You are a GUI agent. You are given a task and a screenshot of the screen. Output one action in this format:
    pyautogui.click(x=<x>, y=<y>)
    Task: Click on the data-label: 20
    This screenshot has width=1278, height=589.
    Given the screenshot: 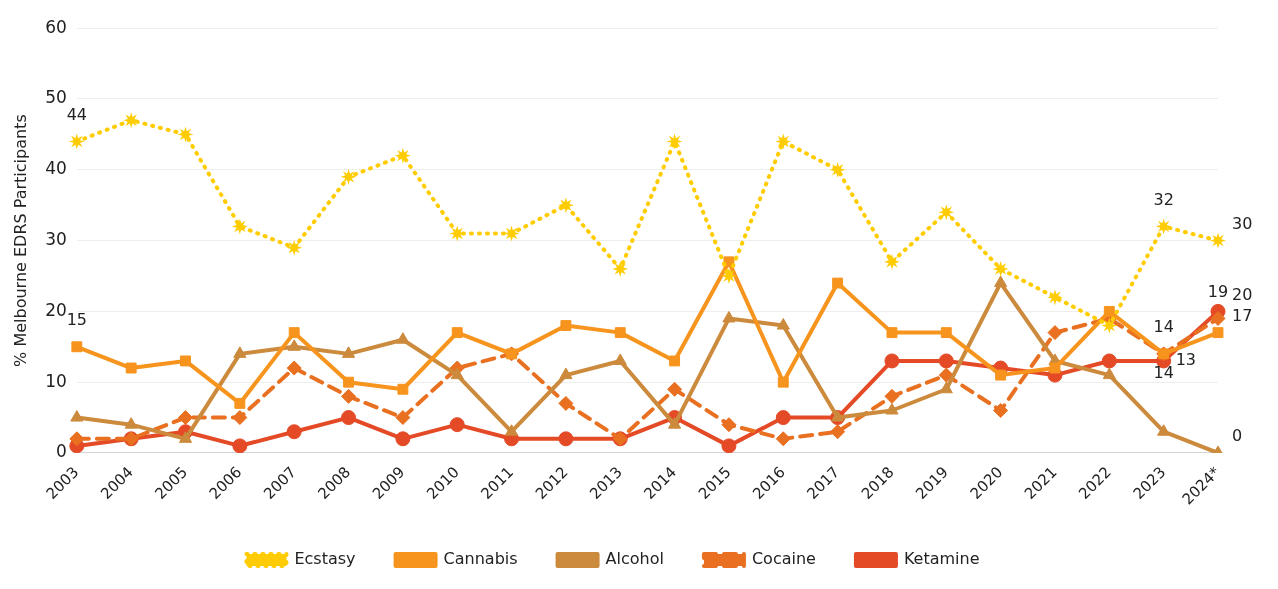 What is the action you would take?
    pyautogui.click(x=1242, y=294)
    